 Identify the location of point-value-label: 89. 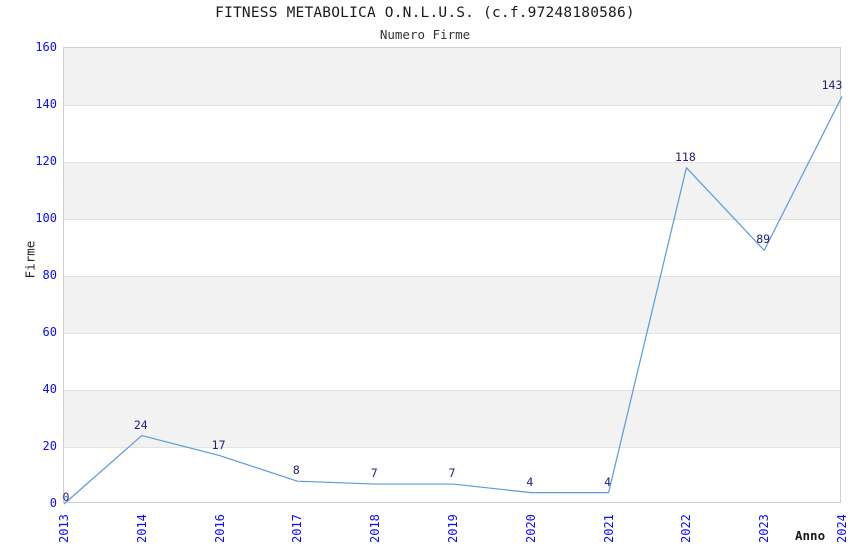
(763, 239).